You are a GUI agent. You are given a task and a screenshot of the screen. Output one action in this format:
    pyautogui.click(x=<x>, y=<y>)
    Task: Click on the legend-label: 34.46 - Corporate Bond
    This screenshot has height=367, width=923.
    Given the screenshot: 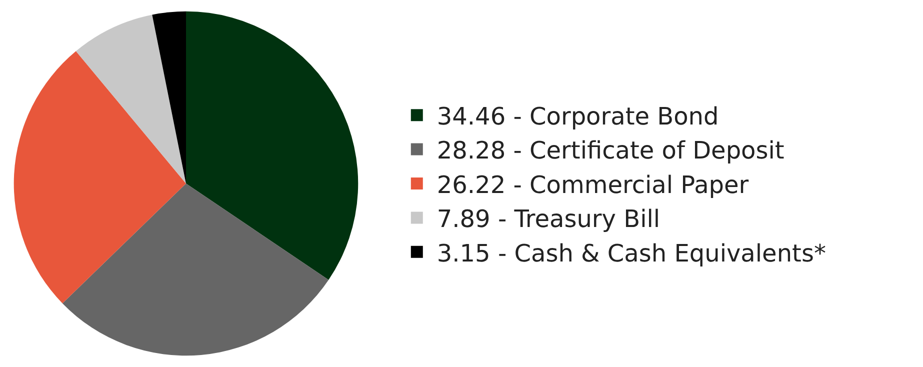 What is the action you would take?
    pyautogui.click(x=577, y=116)
    